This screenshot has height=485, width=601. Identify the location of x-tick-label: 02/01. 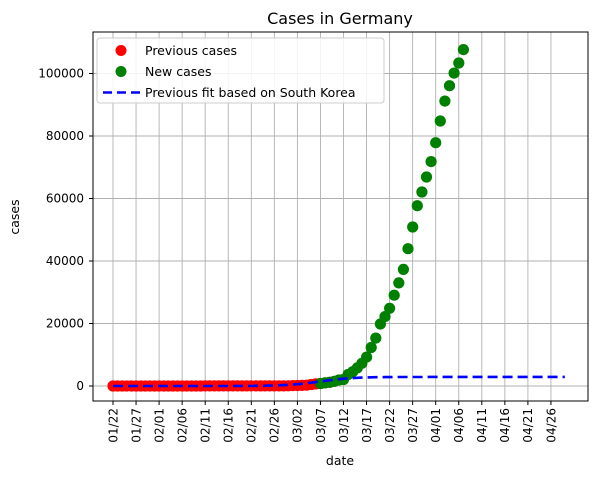
(159, 425).